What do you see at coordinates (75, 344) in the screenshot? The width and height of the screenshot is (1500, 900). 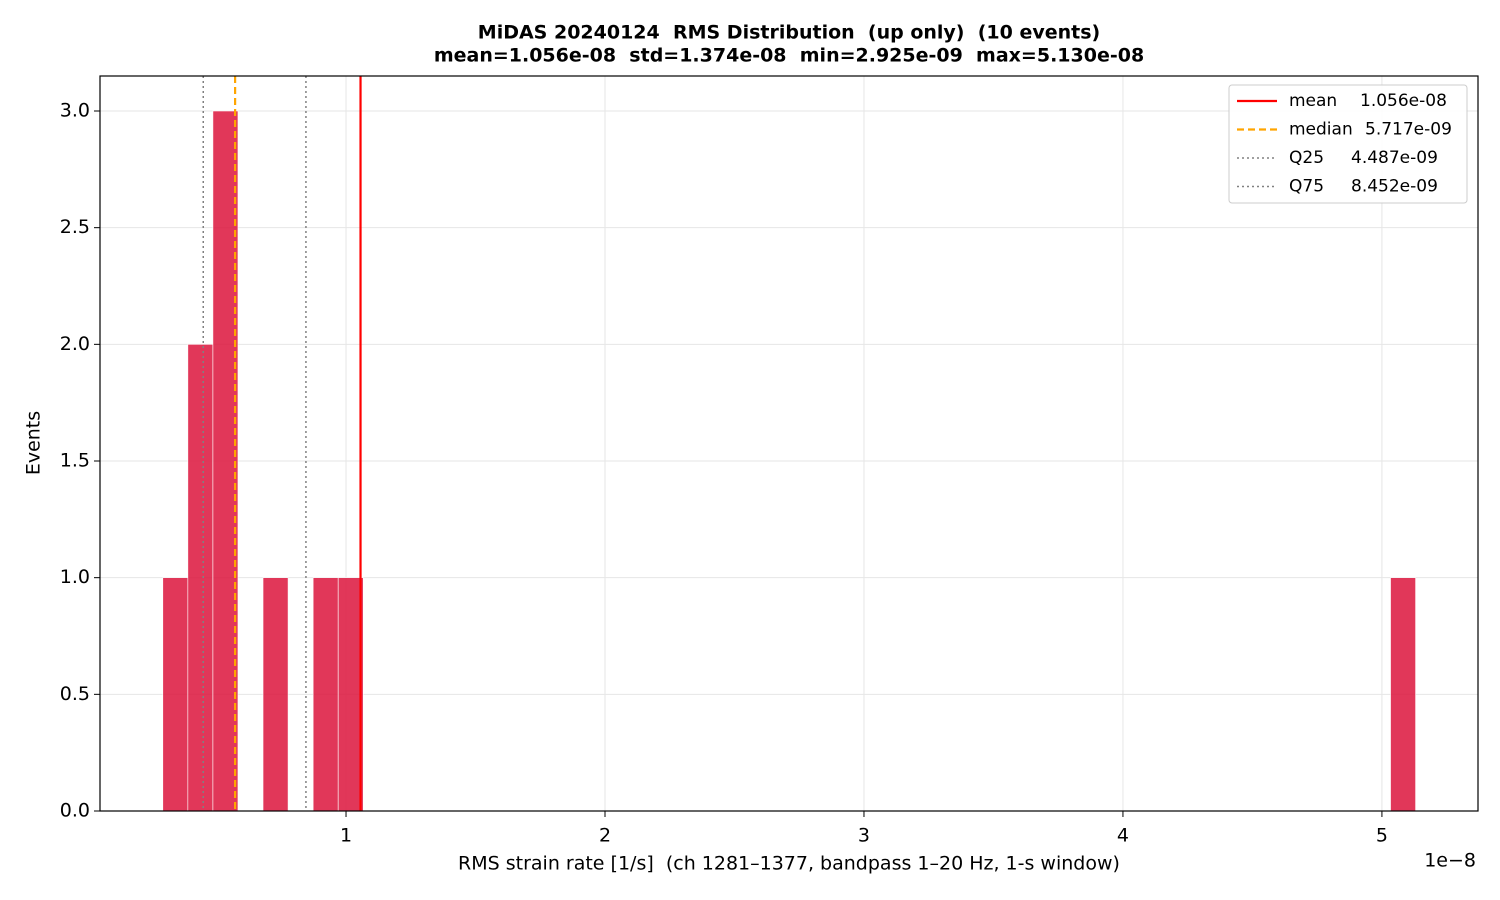 I see `y-tick-label: 2.0` at bounding box center [75, 344].